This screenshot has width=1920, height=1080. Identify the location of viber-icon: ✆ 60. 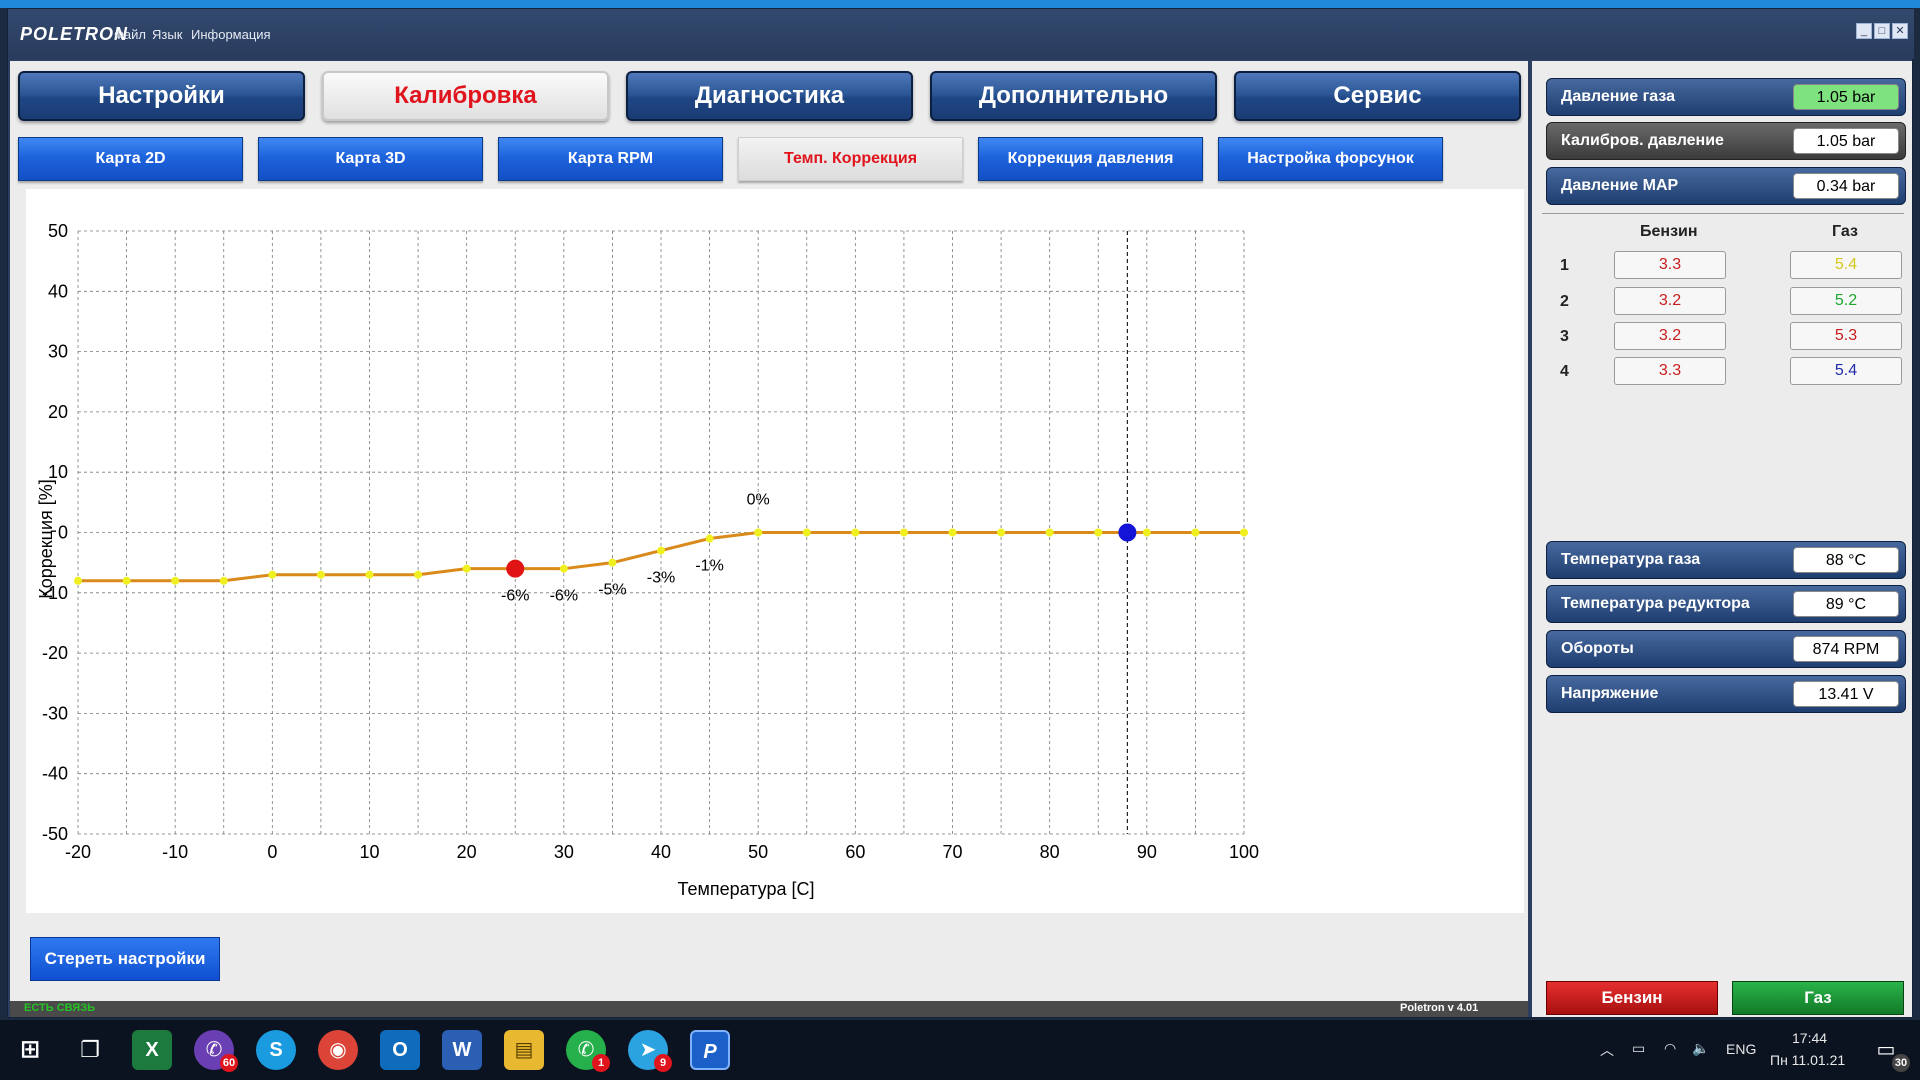
(216, 1051).